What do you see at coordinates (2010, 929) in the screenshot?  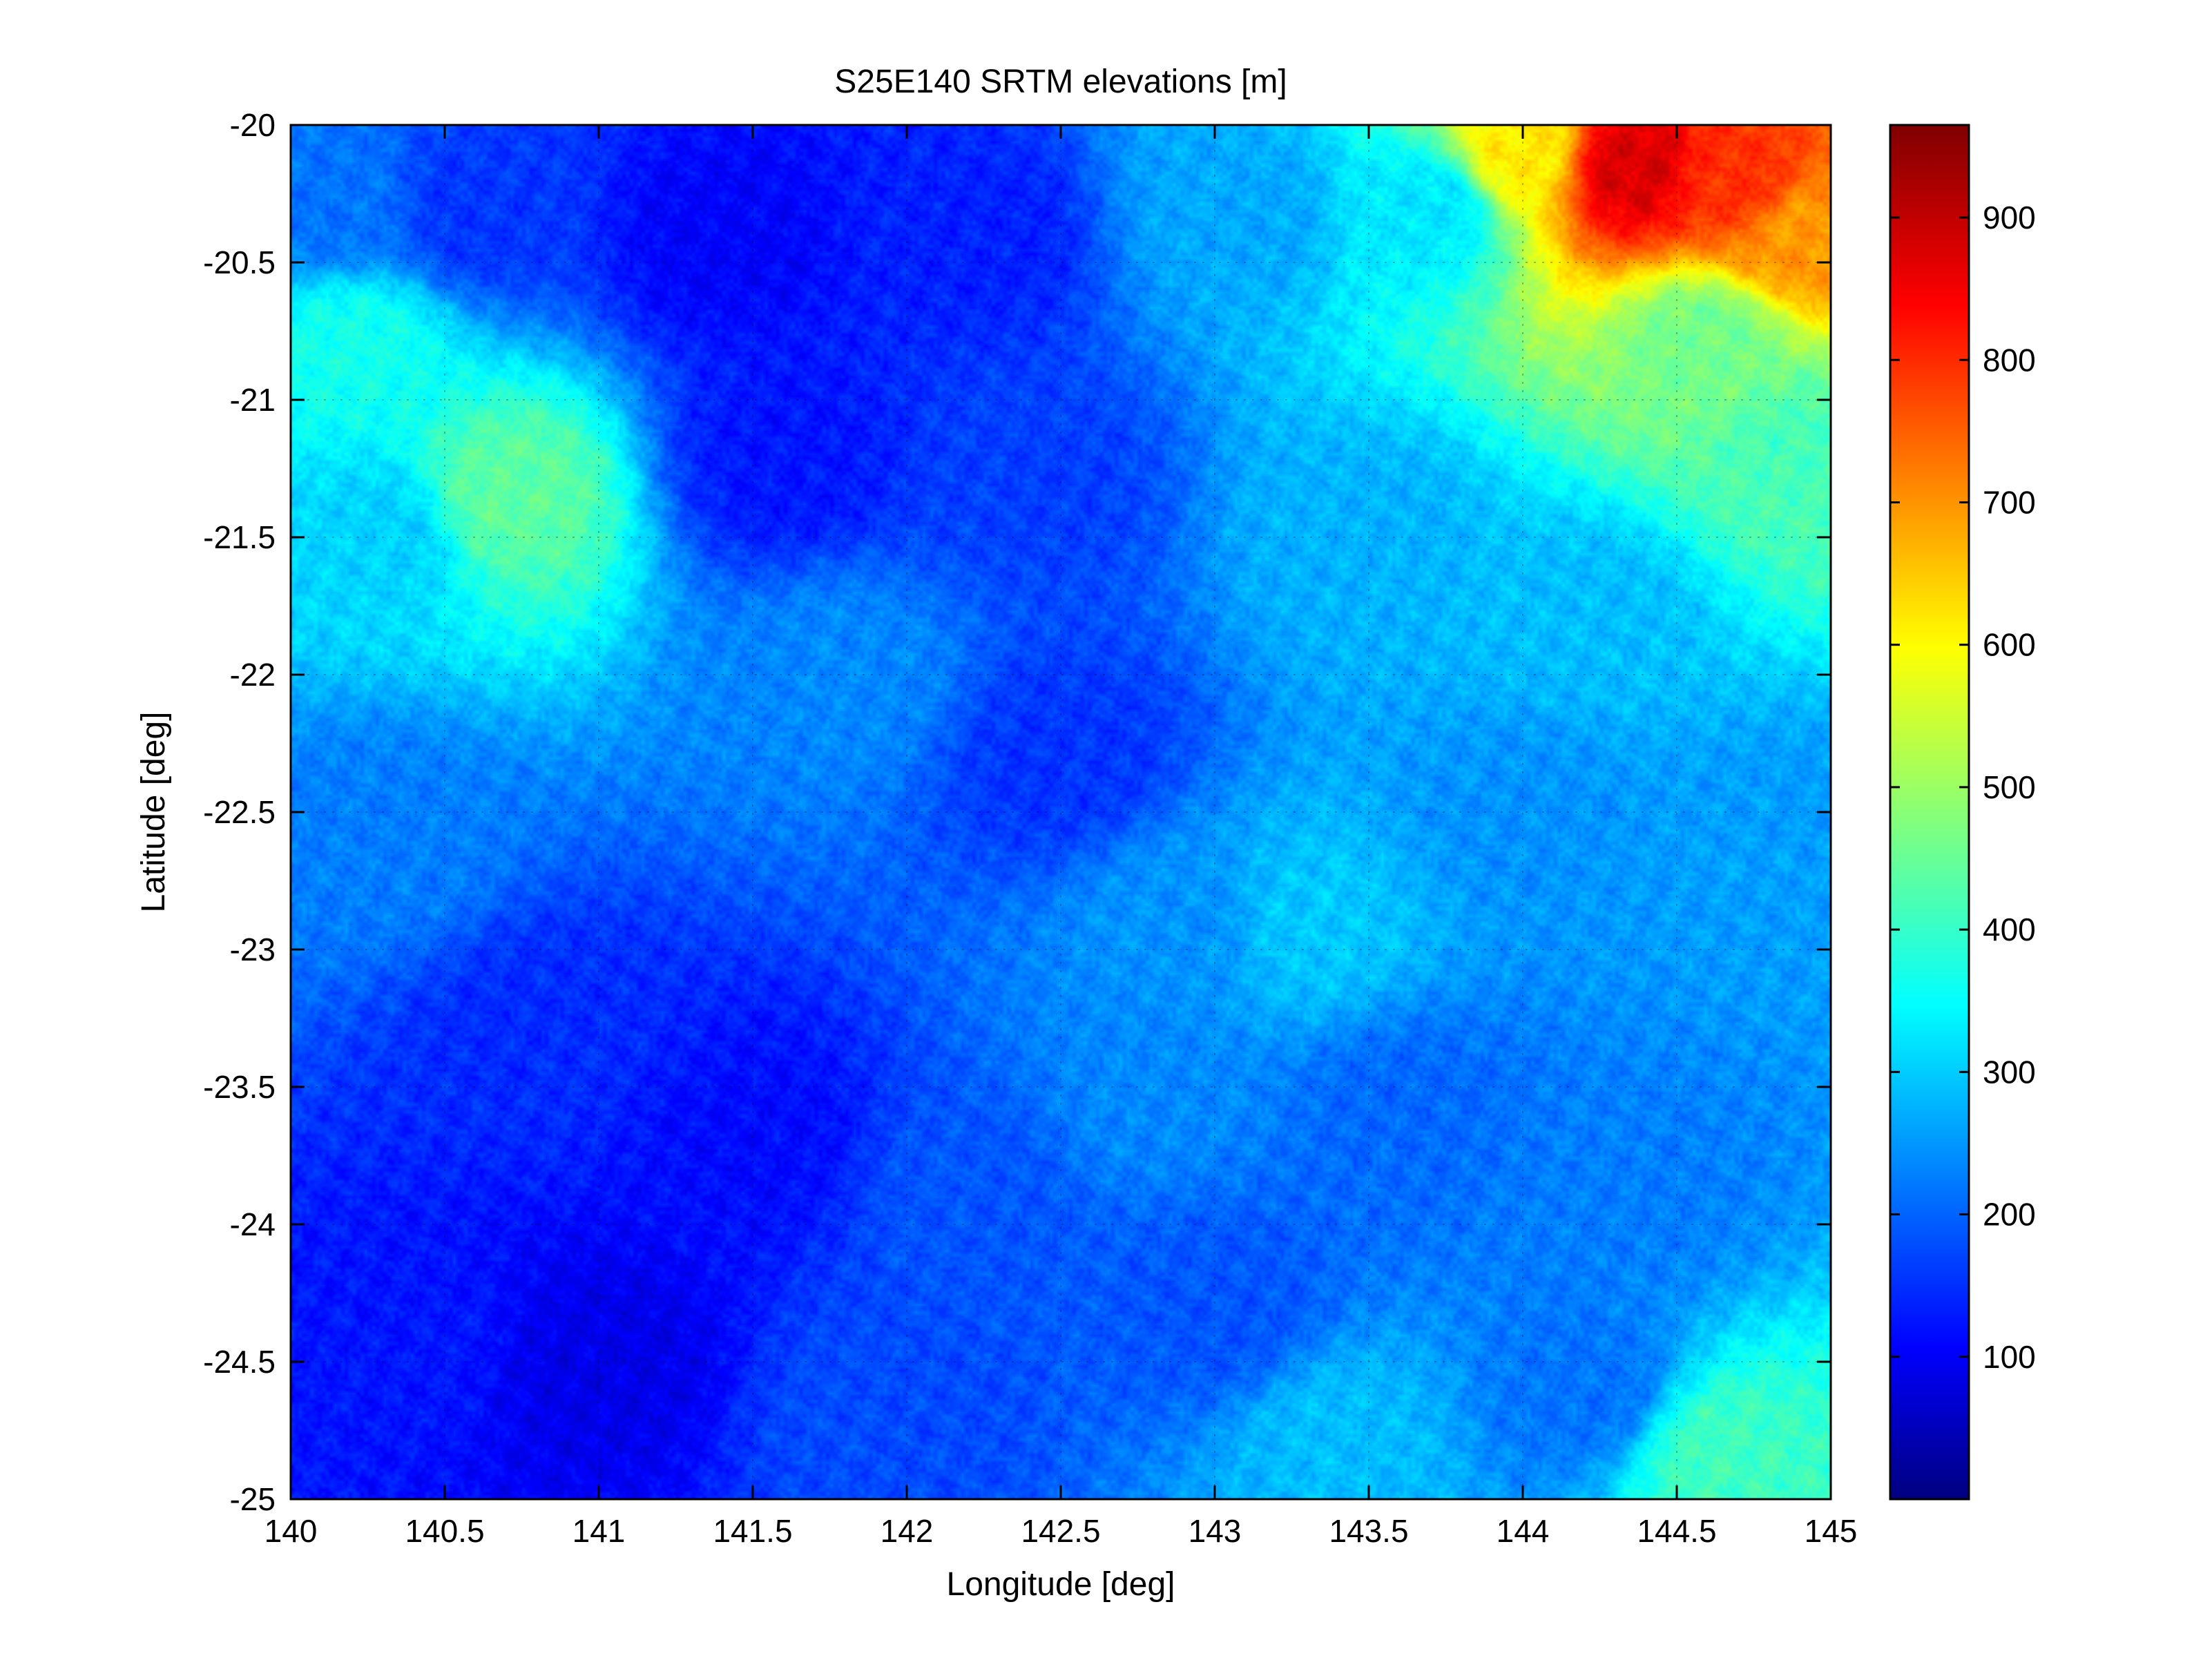 I see `colorbar-tick-label: 400` at bounding box center [2010, 929].